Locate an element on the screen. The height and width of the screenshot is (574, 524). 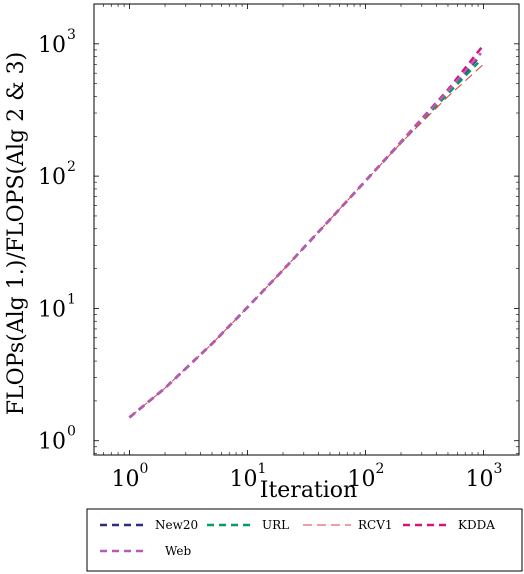
legend-label: KDDA is located at coordinates (476, 525).